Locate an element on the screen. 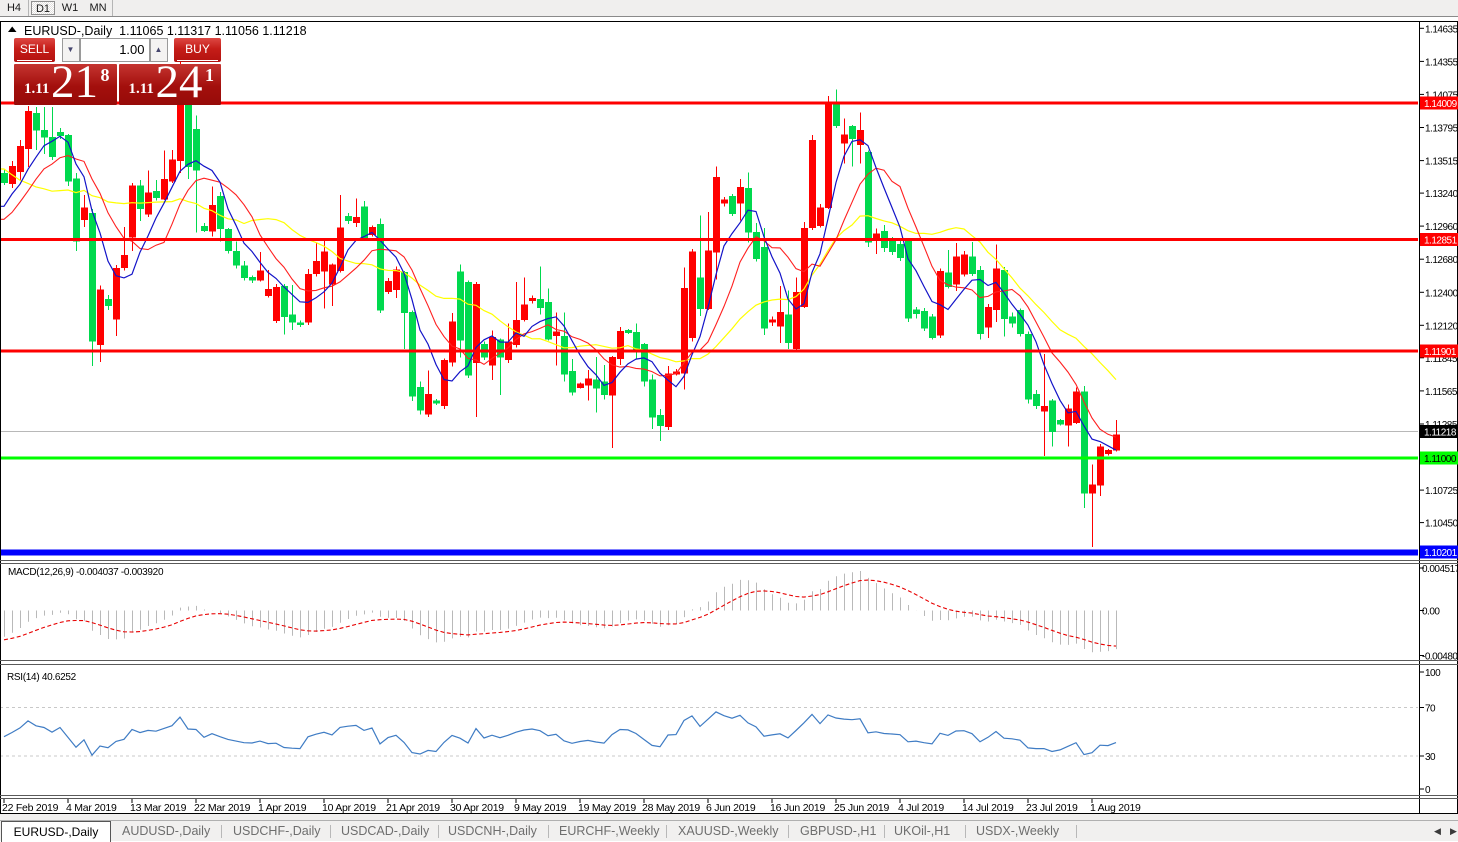 This screenshot has height=842, width=1458. svg-text: 4 Mar 2019 is located at coordinates (91, 808).